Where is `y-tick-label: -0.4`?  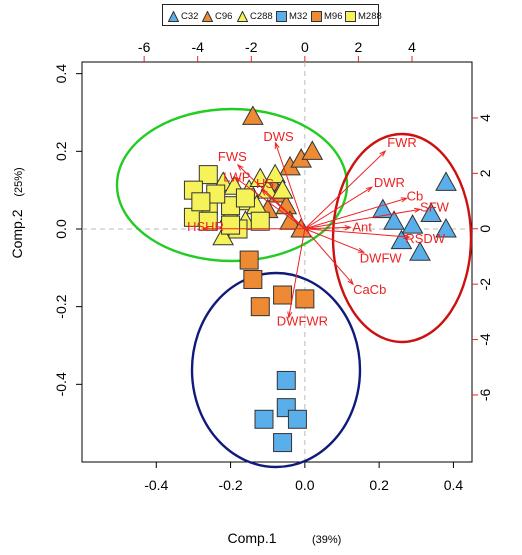 y-tick-label: -0.4 is located at coordinates (61, 384).